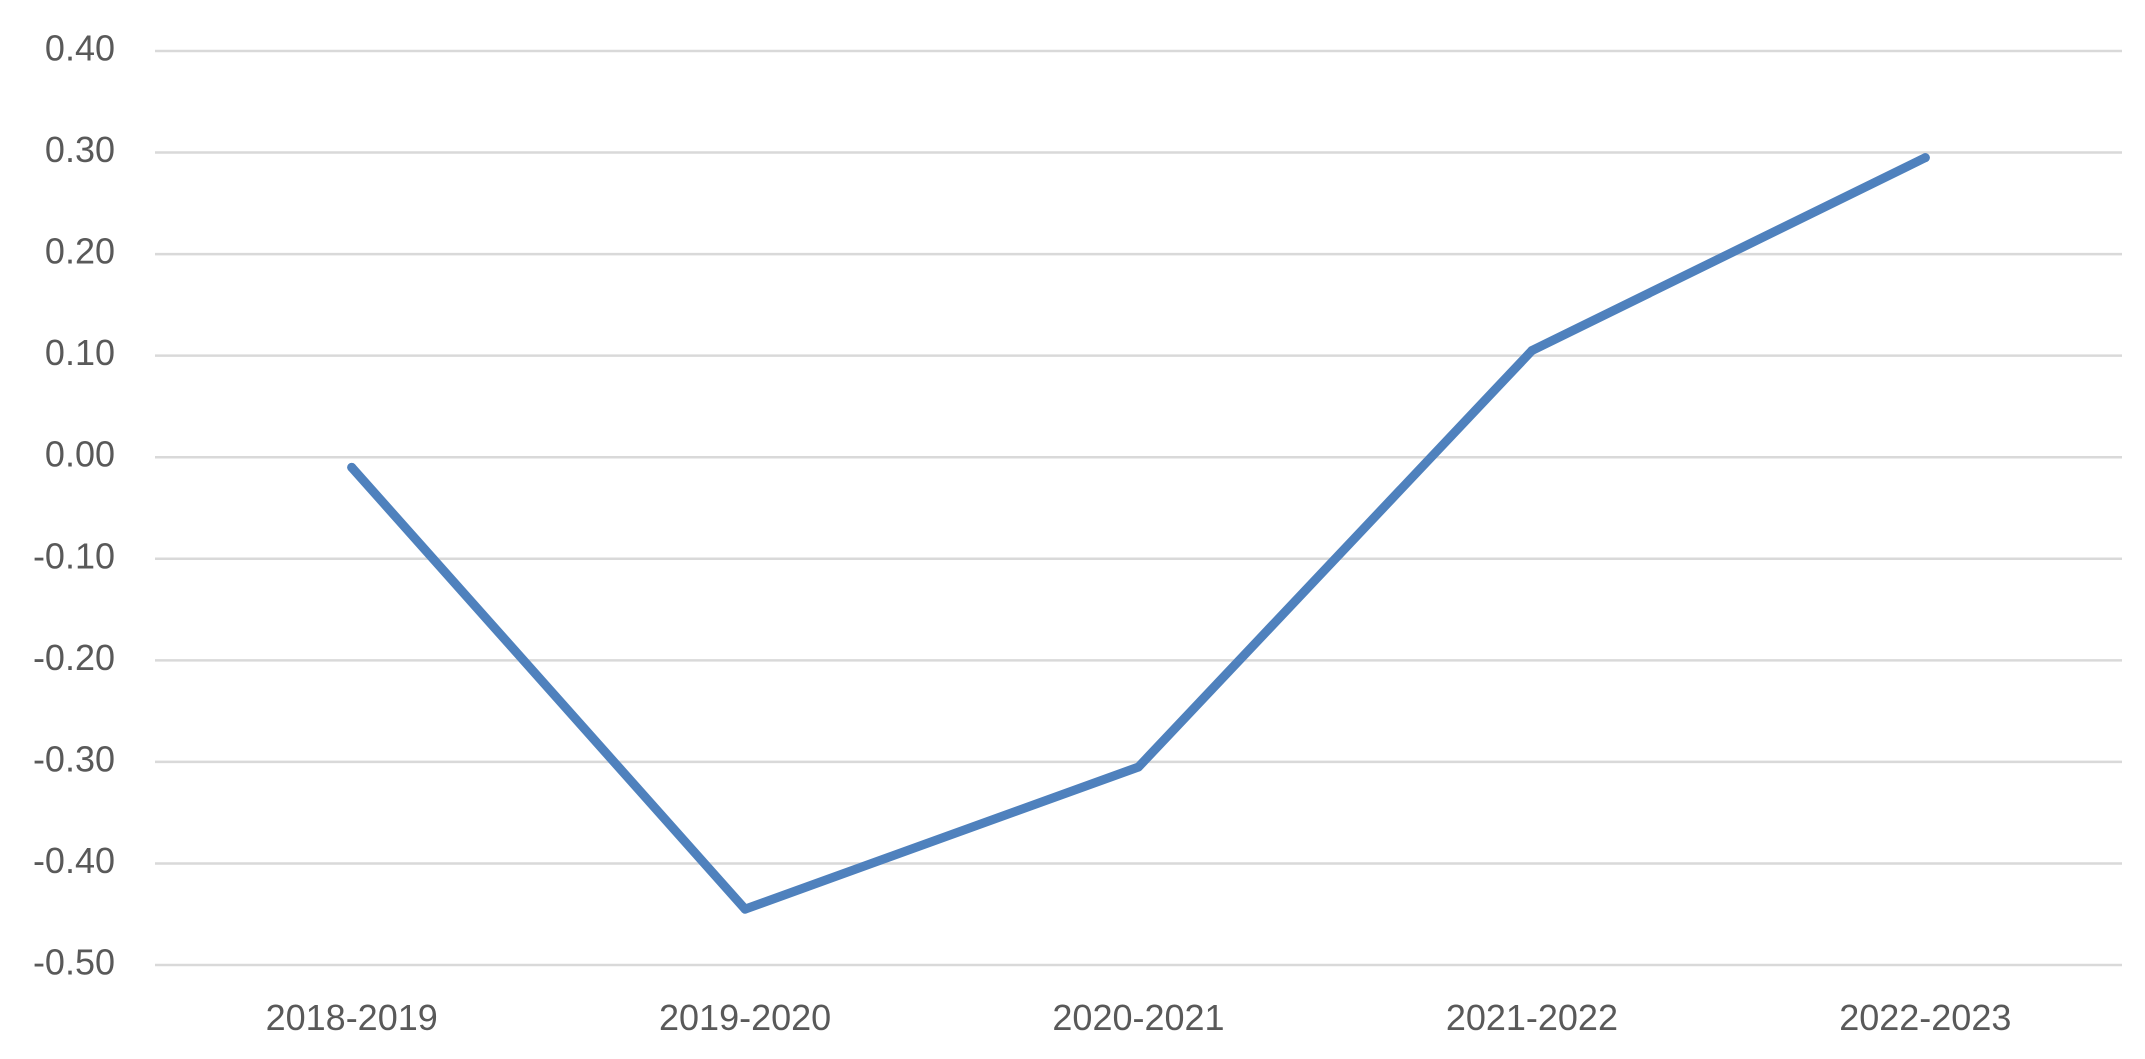 The image size is (2145, 1059). Describe the element at coordinates (745, 1017) in the screenshot. I see `x-tick-label: 2019-2020` at that location.